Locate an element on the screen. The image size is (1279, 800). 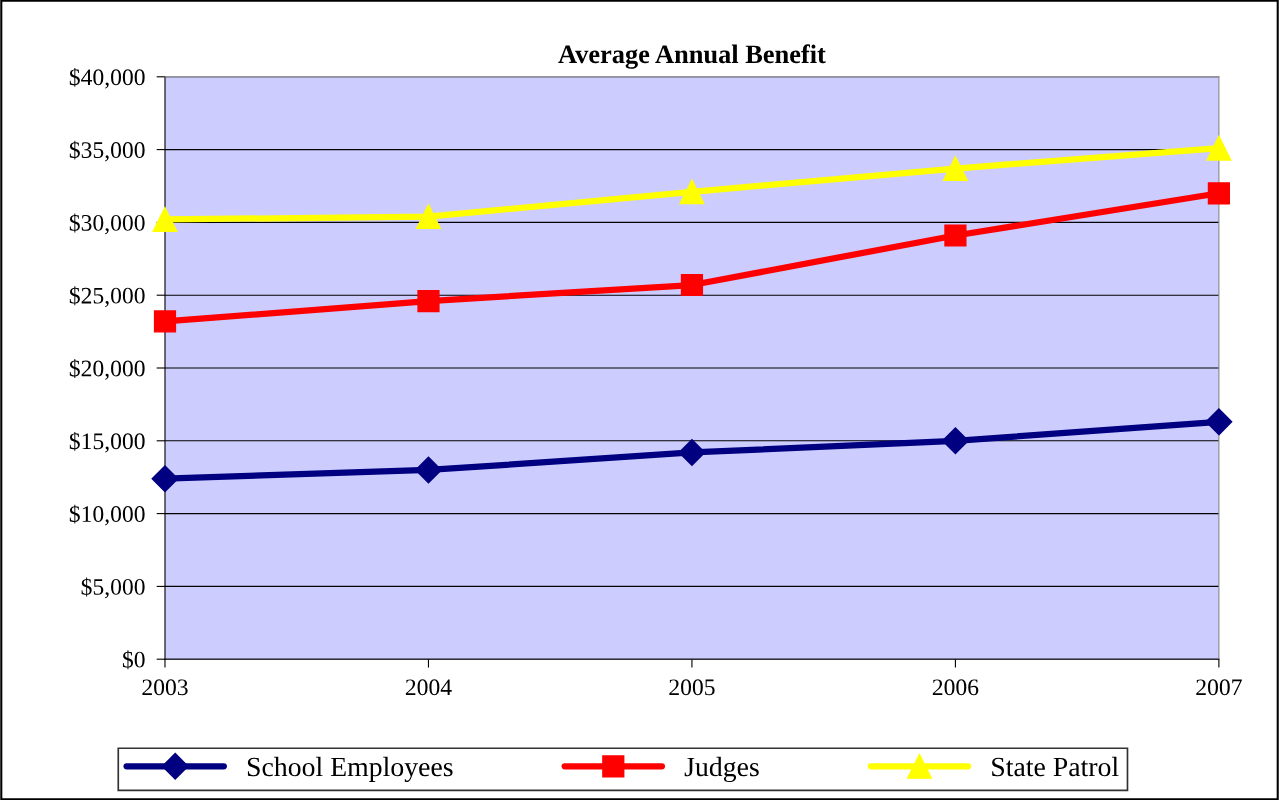
x-tick-label: 2005 is located at coordinates (692, 687).